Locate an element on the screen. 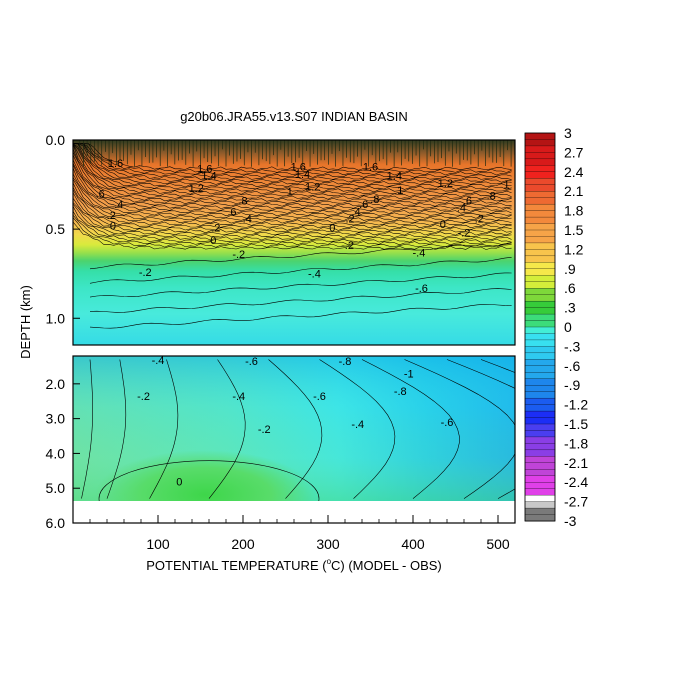 This screenshot has height=675, width=675. y-tick-label: 0.0 is located at coordinates (56, 140).